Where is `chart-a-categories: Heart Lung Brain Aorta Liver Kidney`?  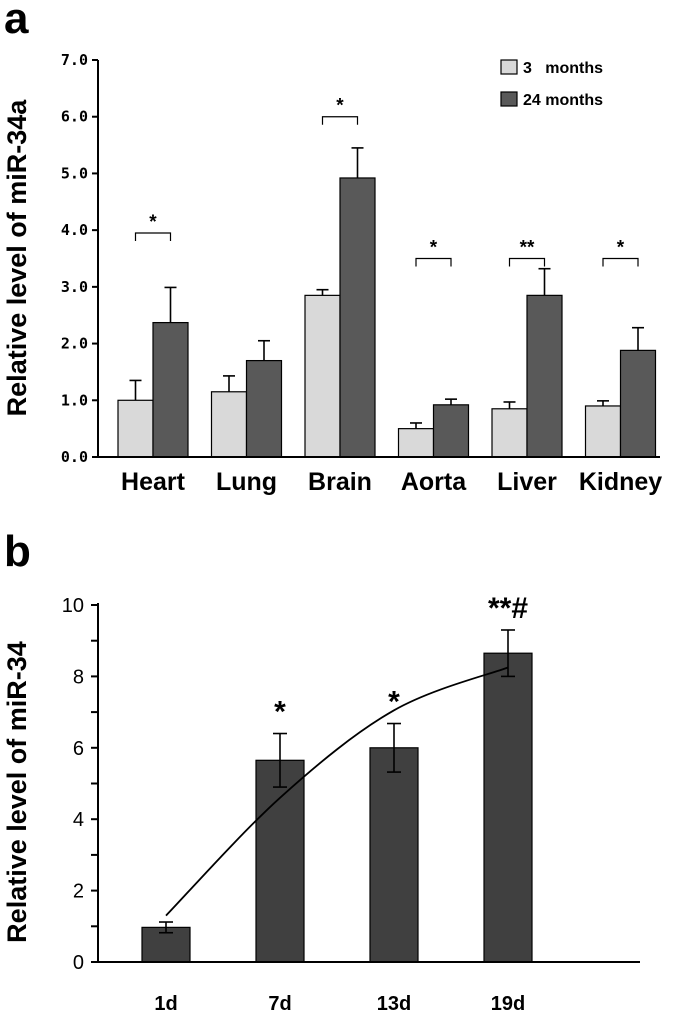
chart-a-categories: Heart Lung Brain Aorta Liver Kidney is located at coordinates (391, 482).